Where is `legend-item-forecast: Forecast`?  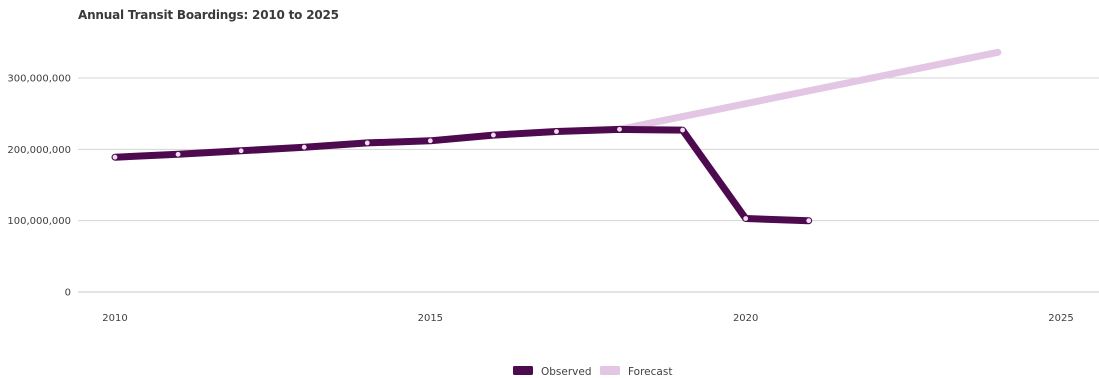
legend-item-forecast: Forecast is located at coordinates (636, 372).